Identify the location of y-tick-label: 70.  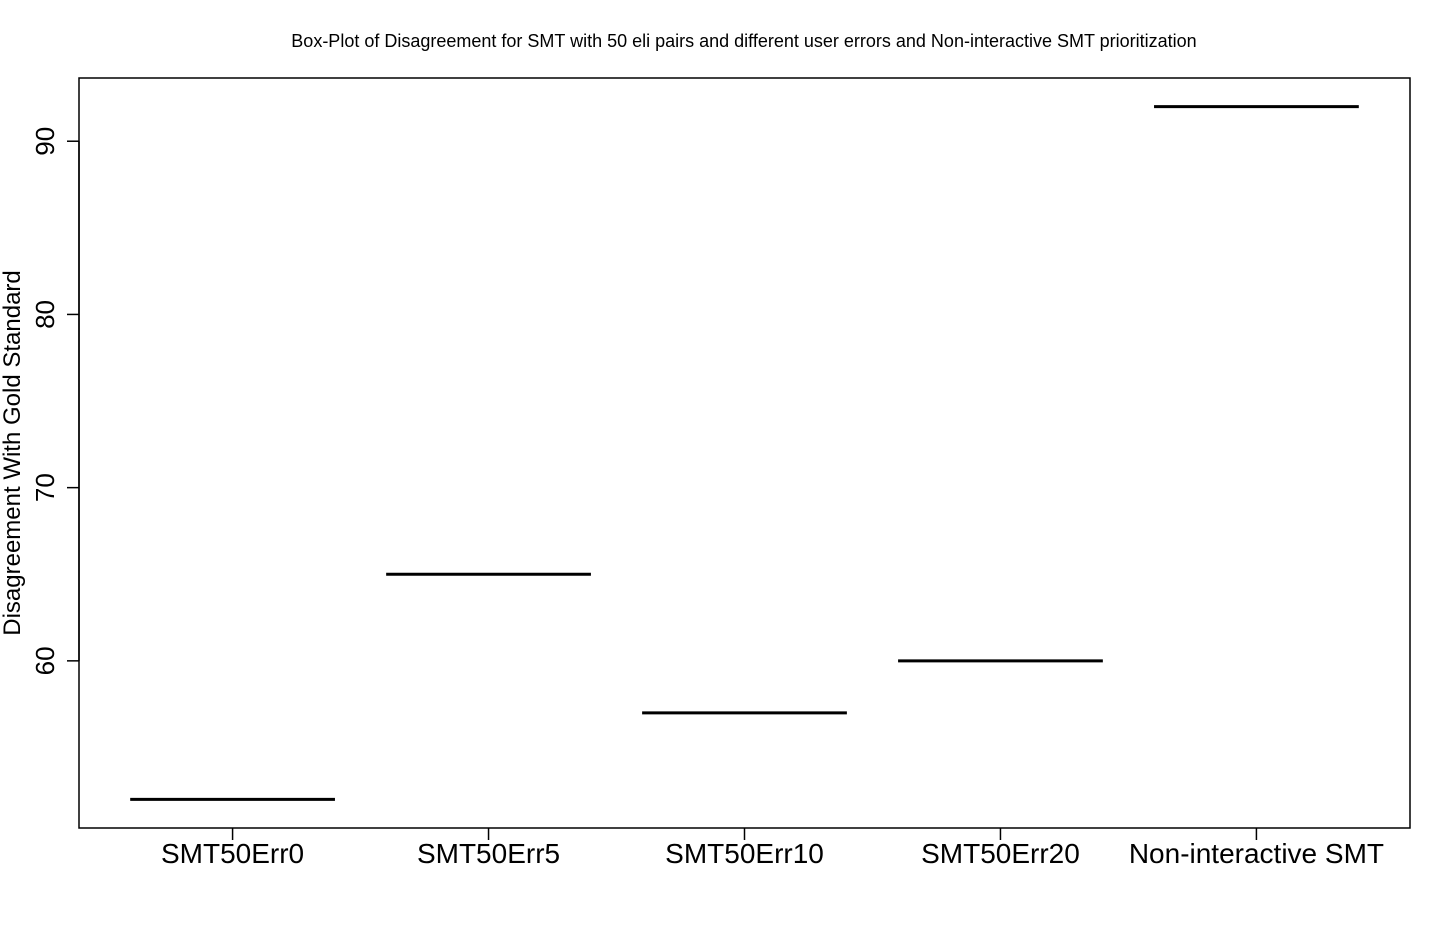
(45, 487).